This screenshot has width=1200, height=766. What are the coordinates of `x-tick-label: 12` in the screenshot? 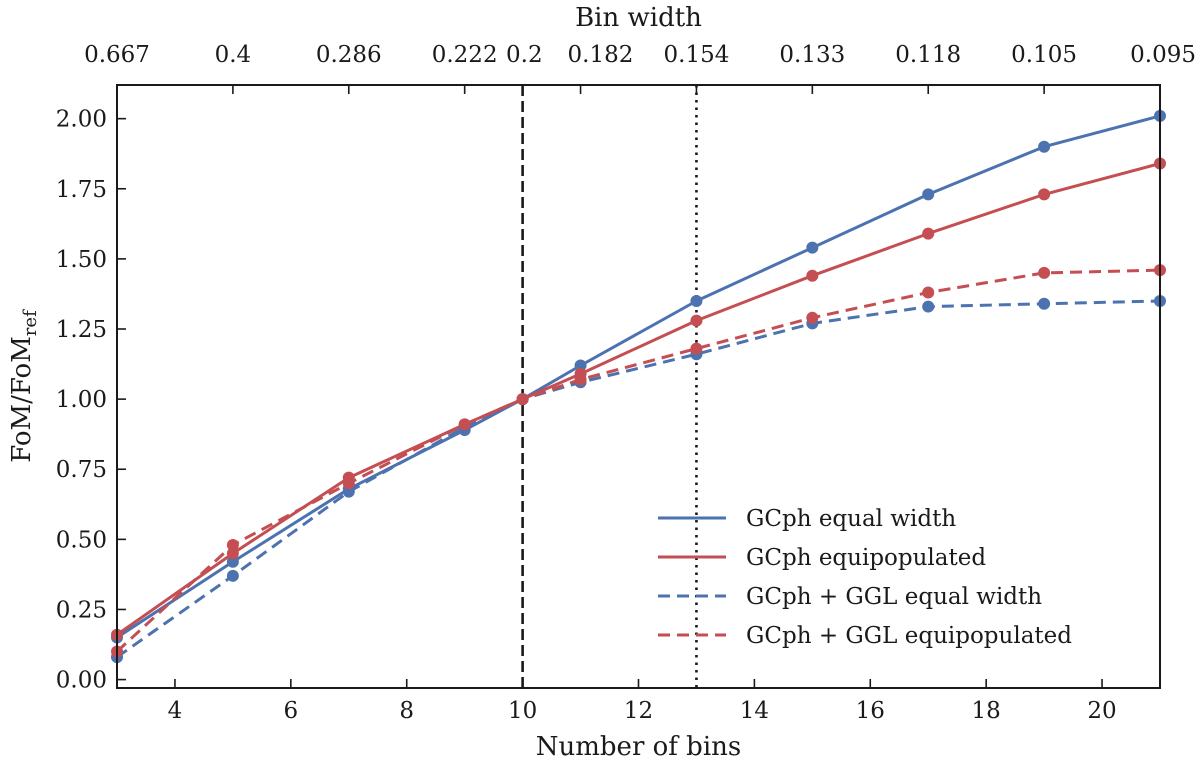 It's located at (638, 711).